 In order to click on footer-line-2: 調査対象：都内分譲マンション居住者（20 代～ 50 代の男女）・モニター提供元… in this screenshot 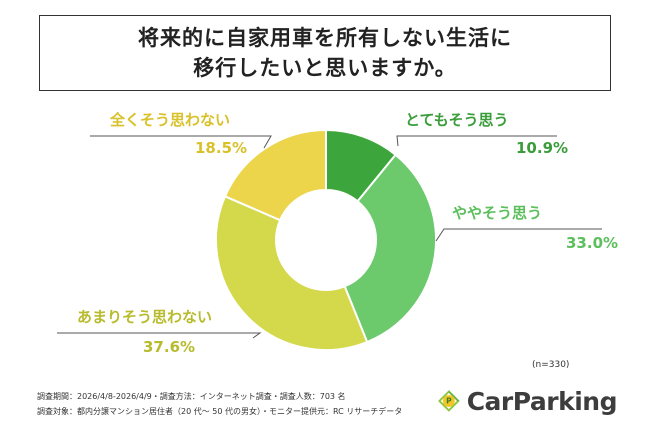, I will do `click(220, 411)`.